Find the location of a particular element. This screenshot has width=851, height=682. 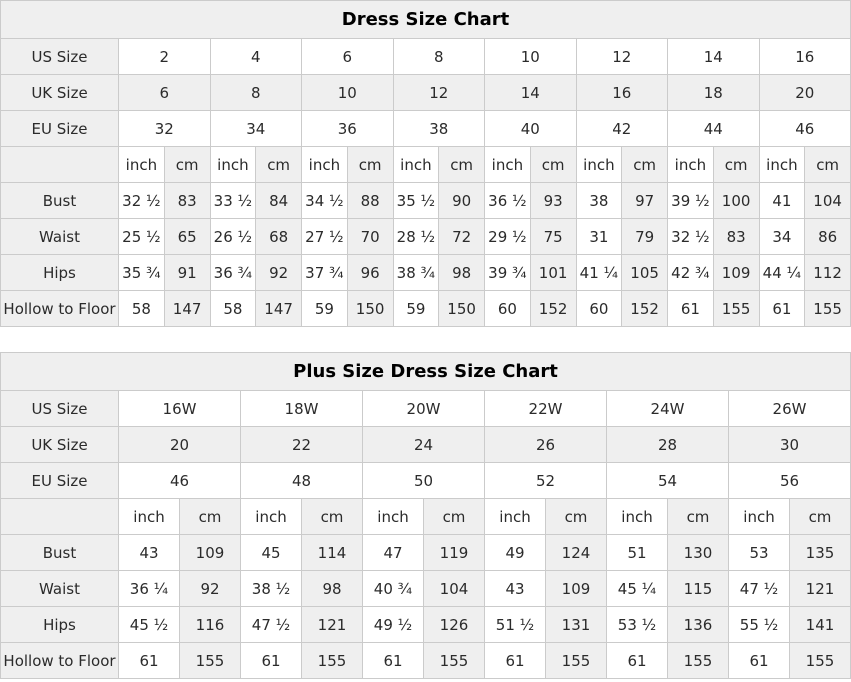

cm-value-cell: 88 is located at coordinates (370, 200).